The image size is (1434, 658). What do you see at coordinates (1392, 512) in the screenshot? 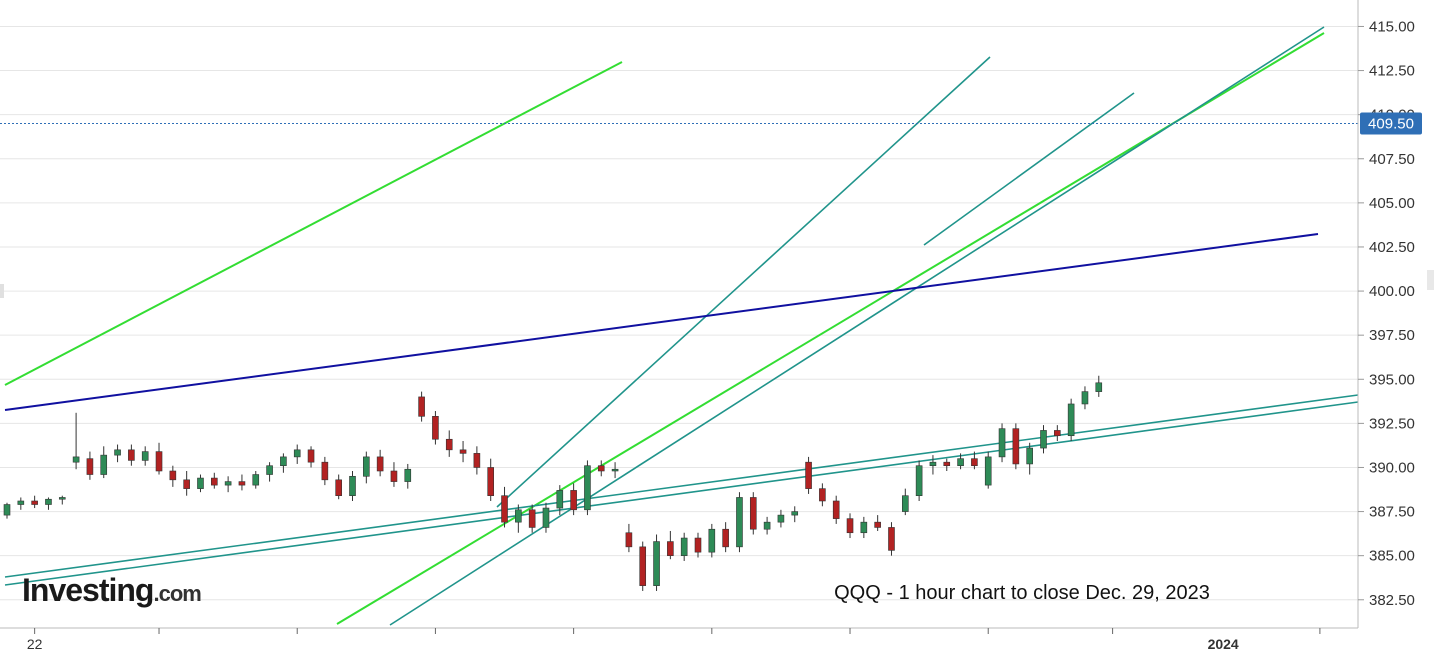
I see `y-tick-label: 387.50` at bounding box center [1392, 512].